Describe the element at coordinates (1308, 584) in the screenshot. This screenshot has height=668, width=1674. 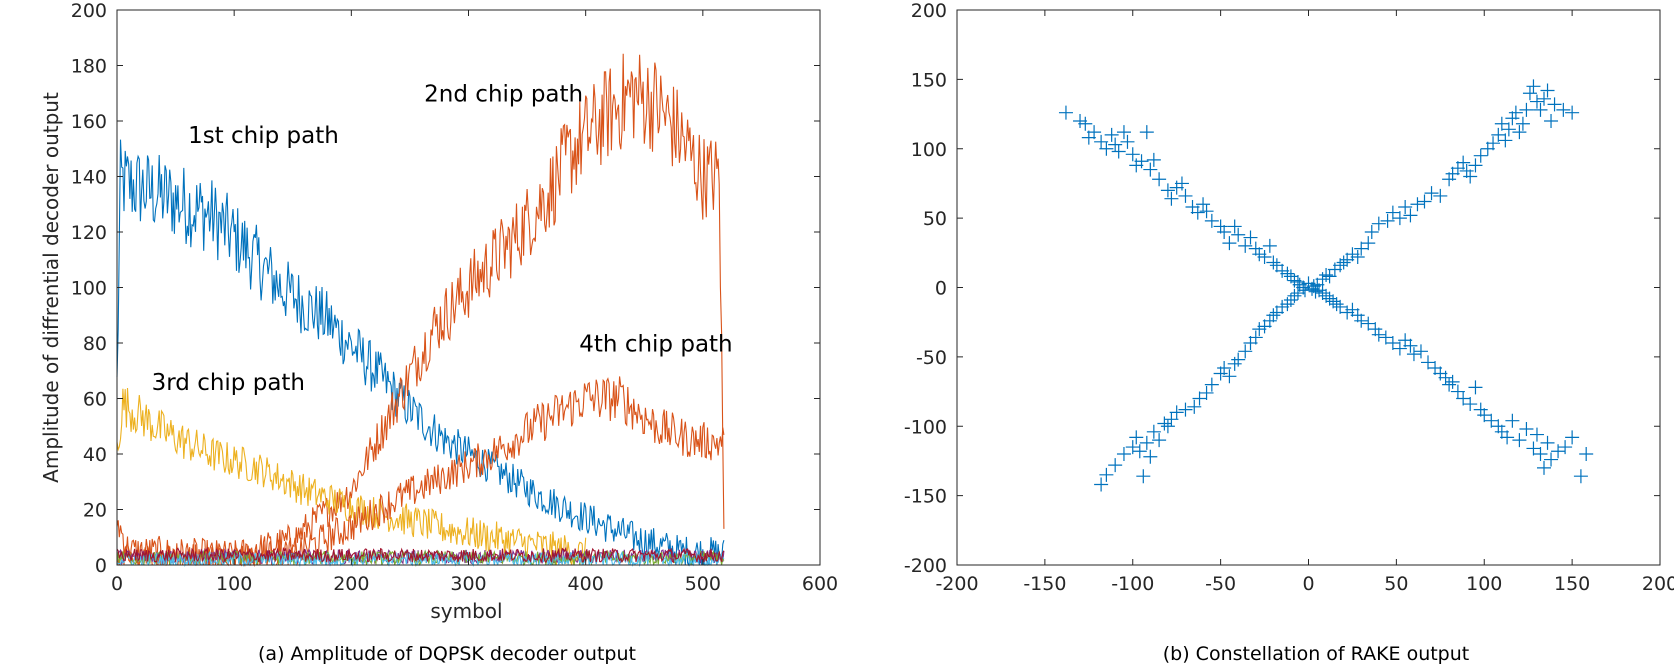
I see `x-tick-label: 0` at that location.